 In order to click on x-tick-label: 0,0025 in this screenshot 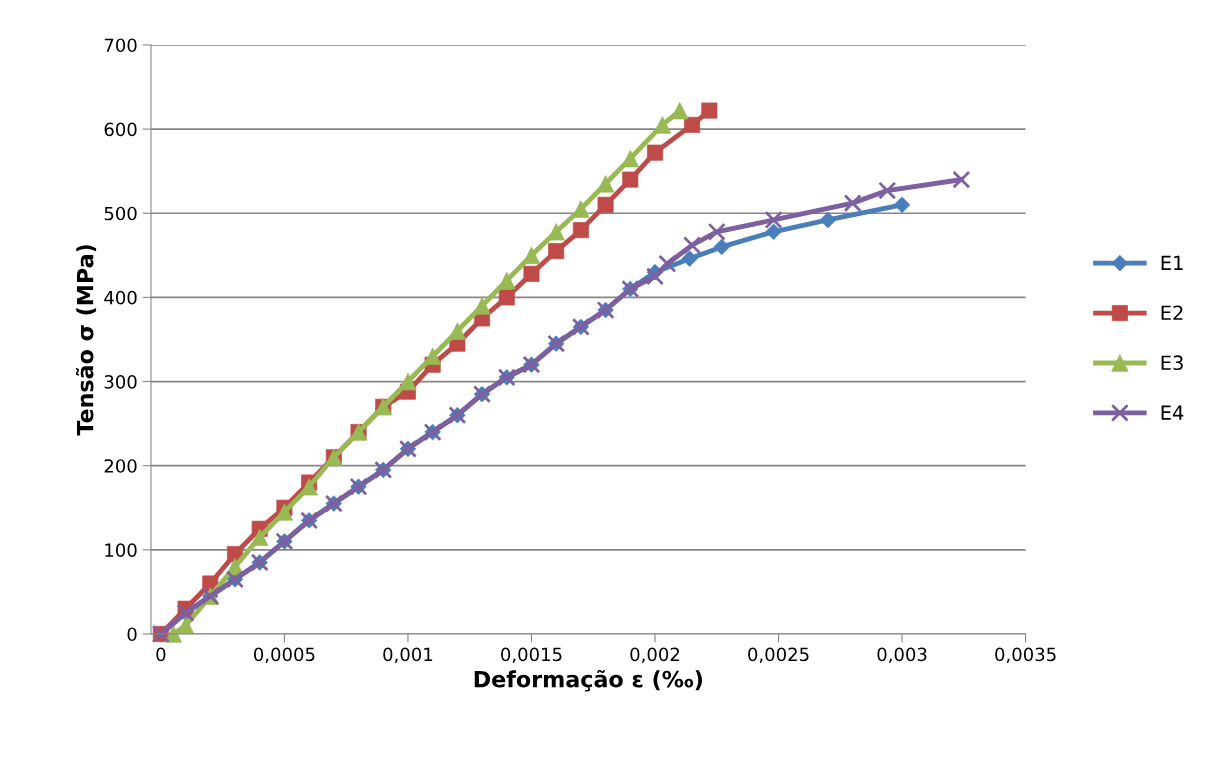, I will do `click(778, 655)`.